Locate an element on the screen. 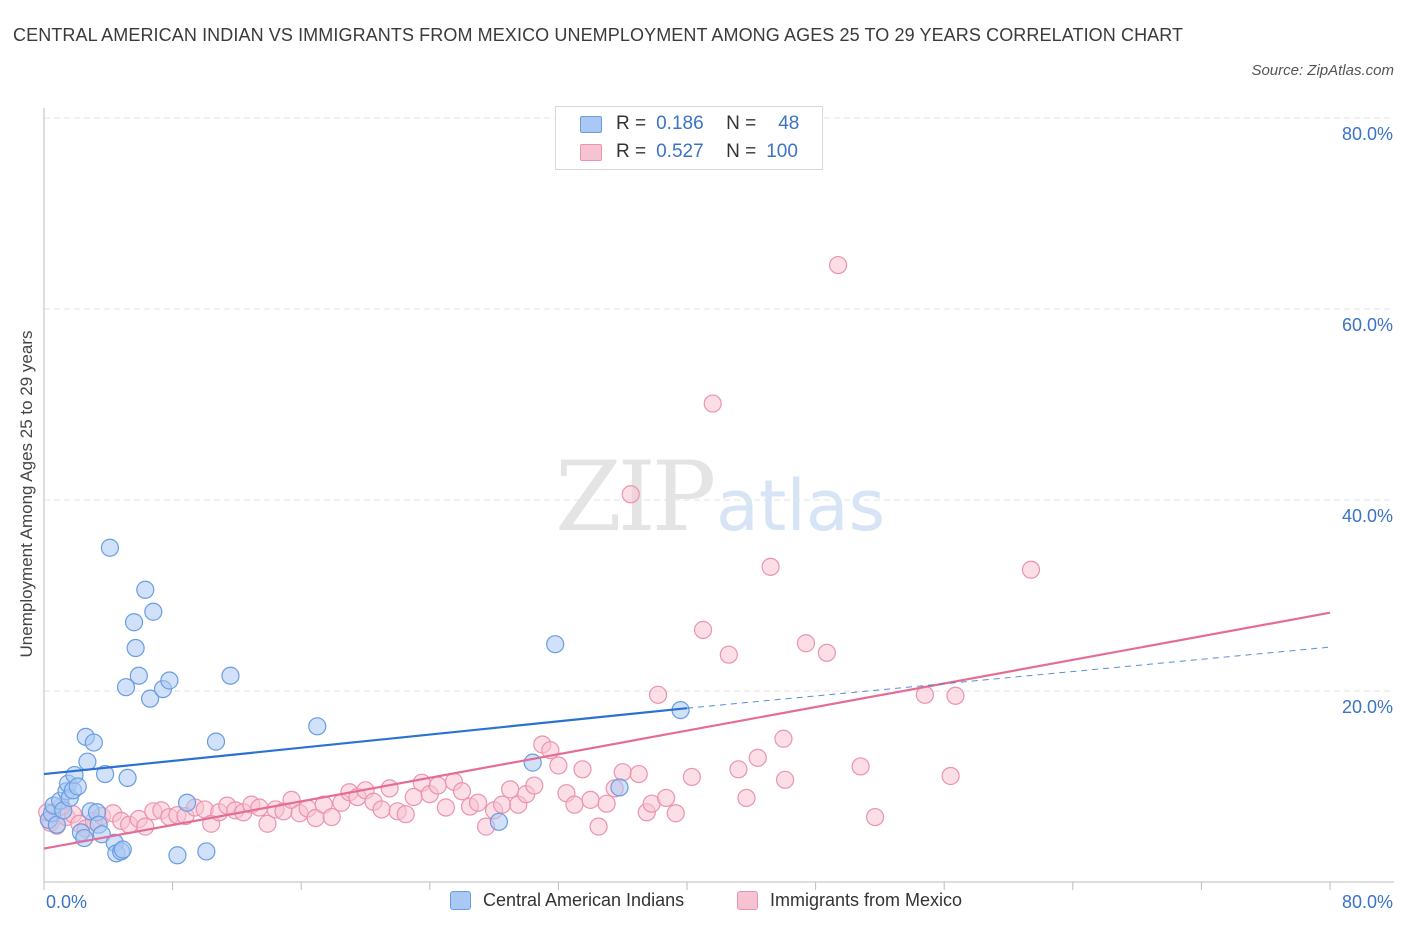  trendline-extension-central-american-indians is located at coordinates (1008, 677).